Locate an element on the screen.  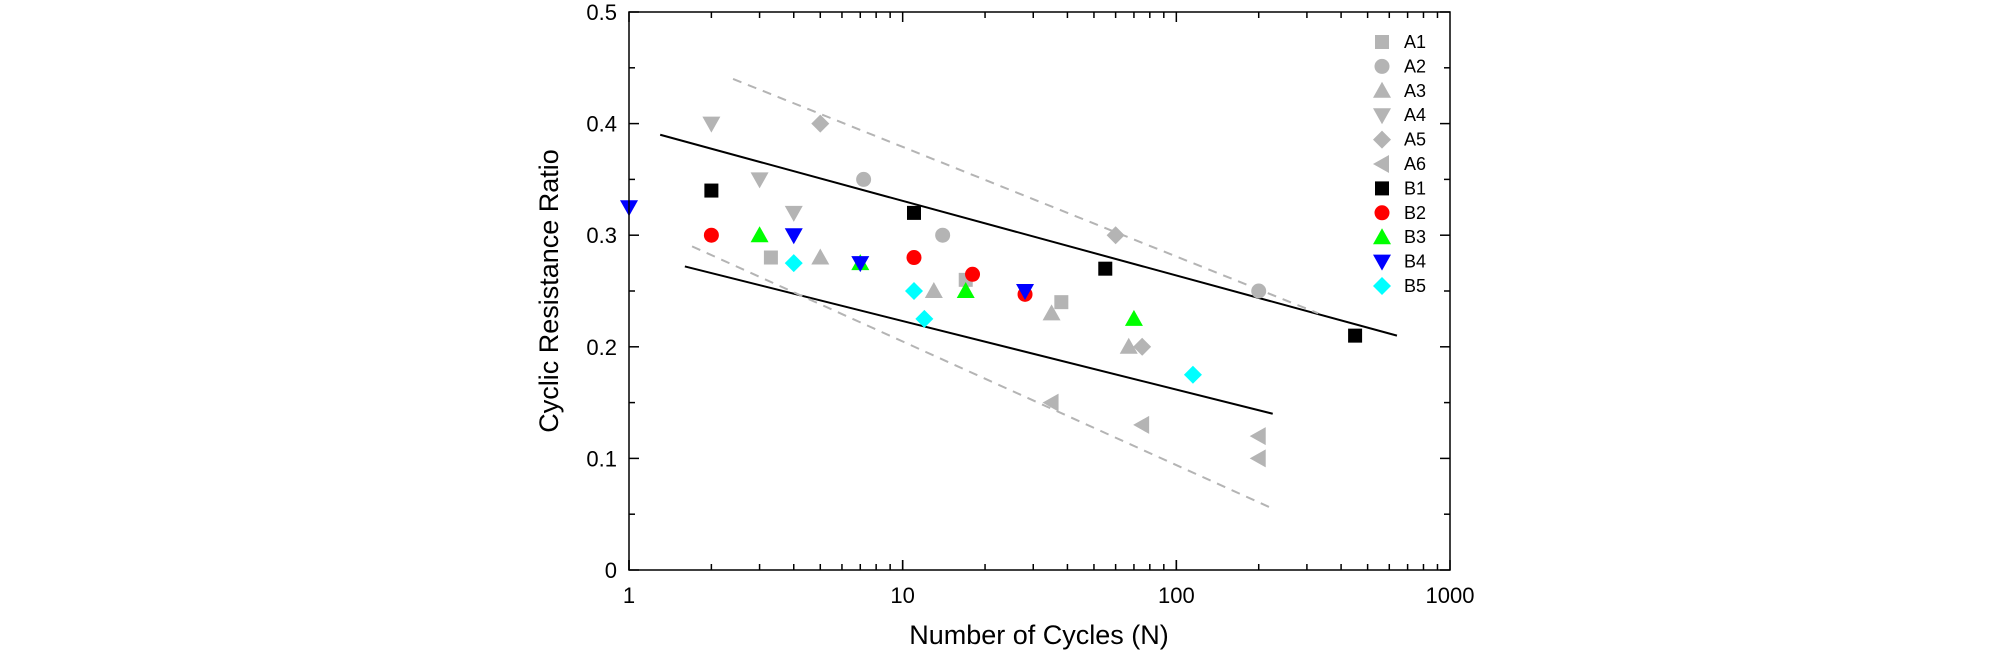
legend-marker-a4 is located at coordinates (1382, 116).